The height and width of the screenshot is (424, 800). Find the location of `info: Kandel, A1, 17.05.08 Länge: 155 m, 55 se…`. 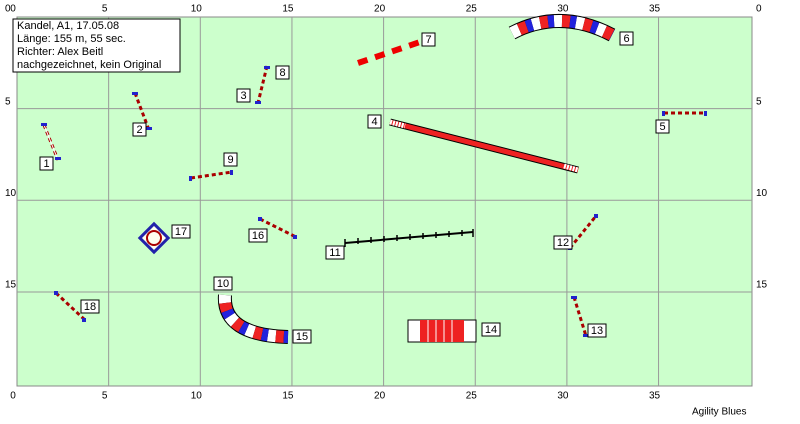

info: Kandel, A1, 17.05.08 Länge: 155 m, 55 se… is located at coordinates (89, 45).